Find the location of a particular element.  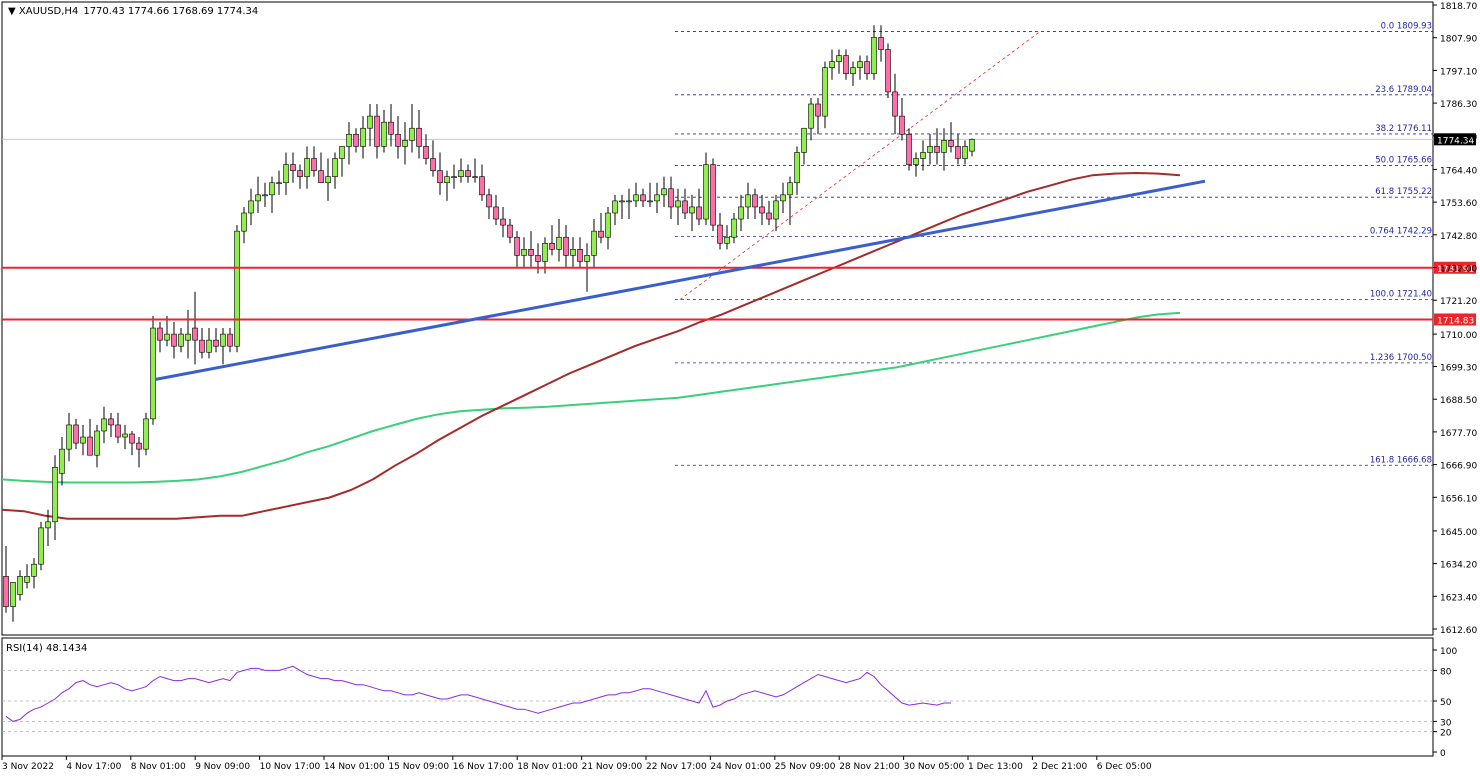

y-tick-label: 1677.70 is located at coordinates (1458, 434).